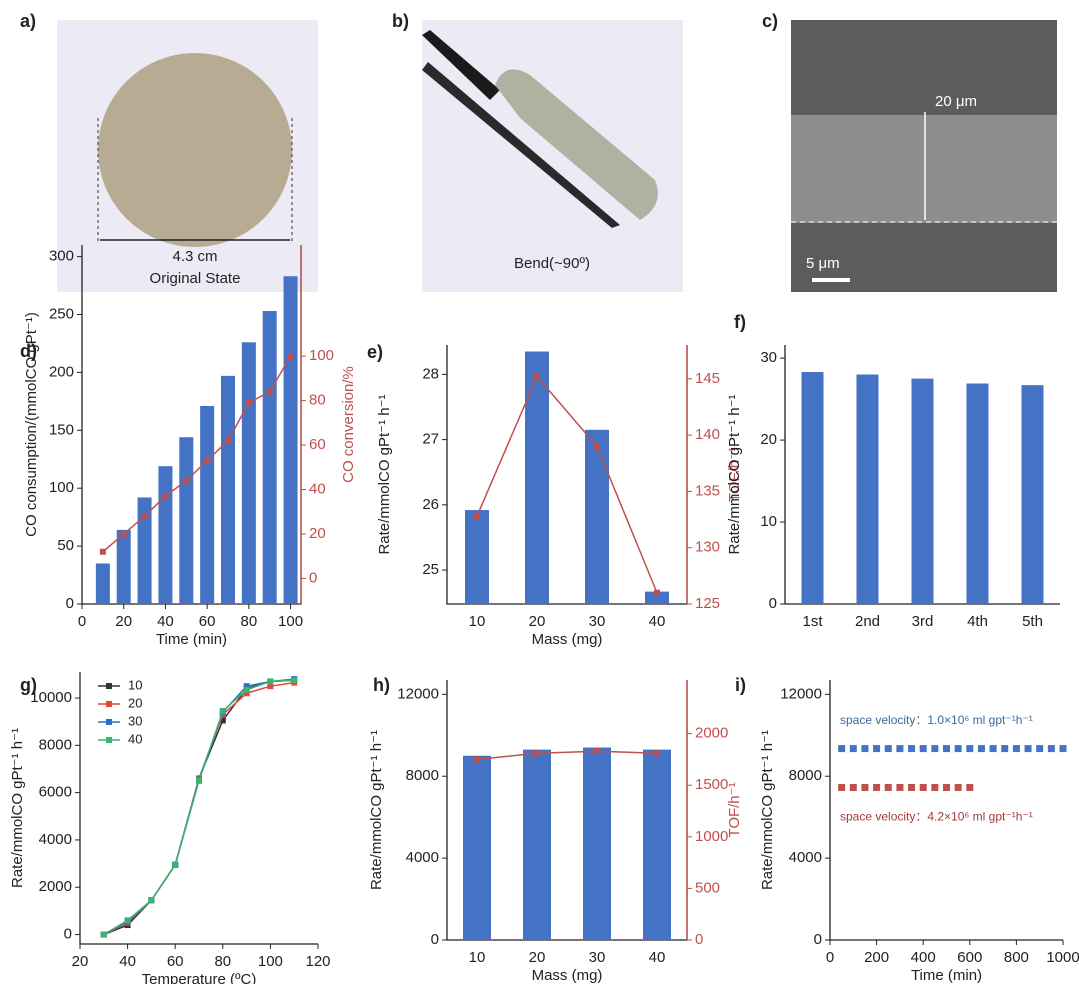 The height and width of the screenshot is (984, 1079). What do you see at coordinates (135, 738) in the screenshot?
I see `legend-label: 40` at bounding box center [135, 738].